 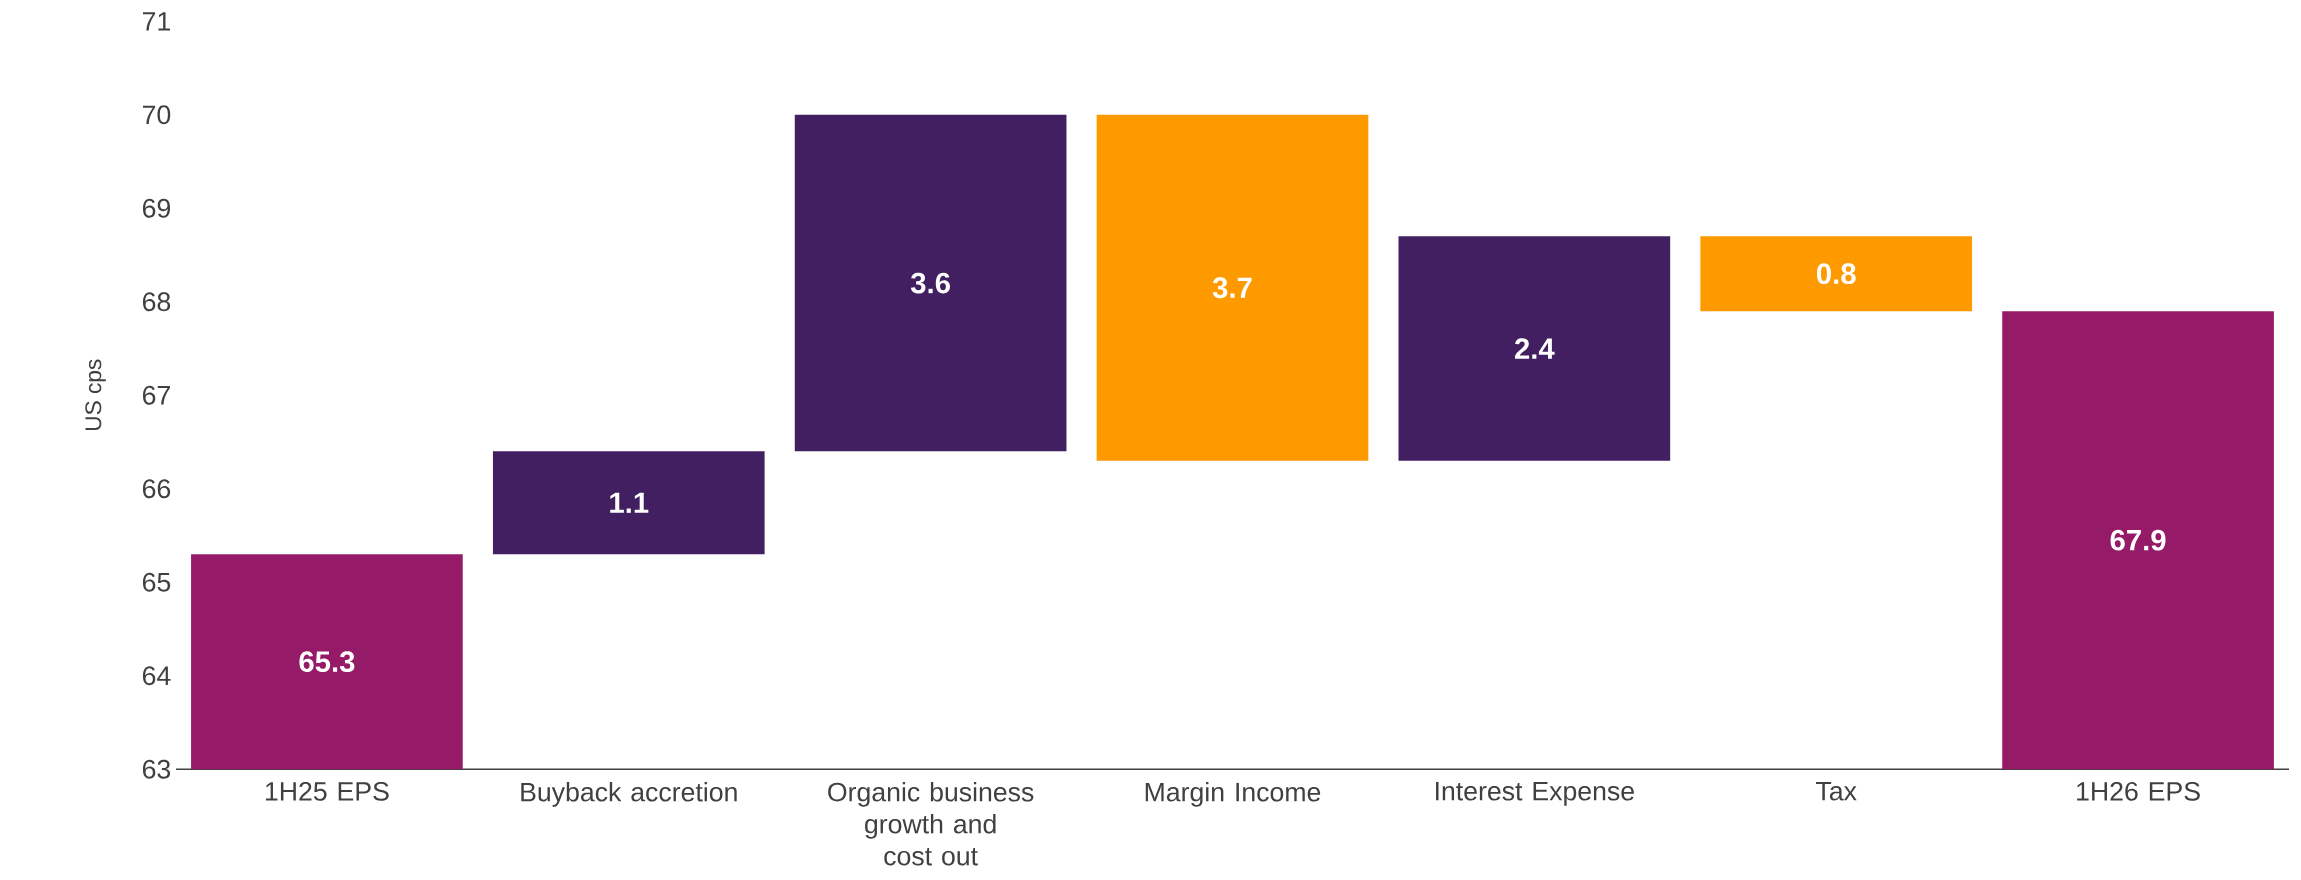 I want to click on data-label: 1.1, so click(x=629, y=502).